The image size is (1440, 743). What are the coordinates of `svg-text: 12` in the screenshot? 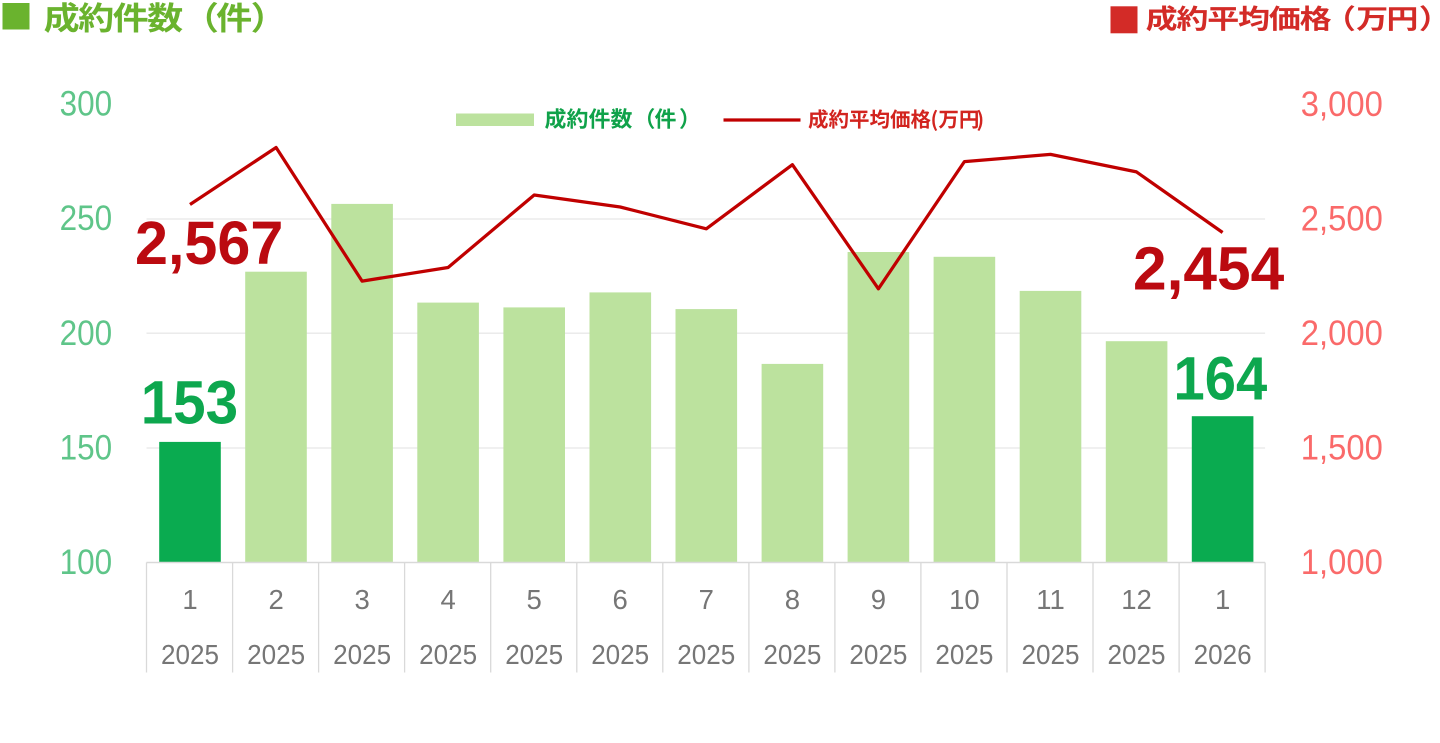 It's located at (1136, 599).